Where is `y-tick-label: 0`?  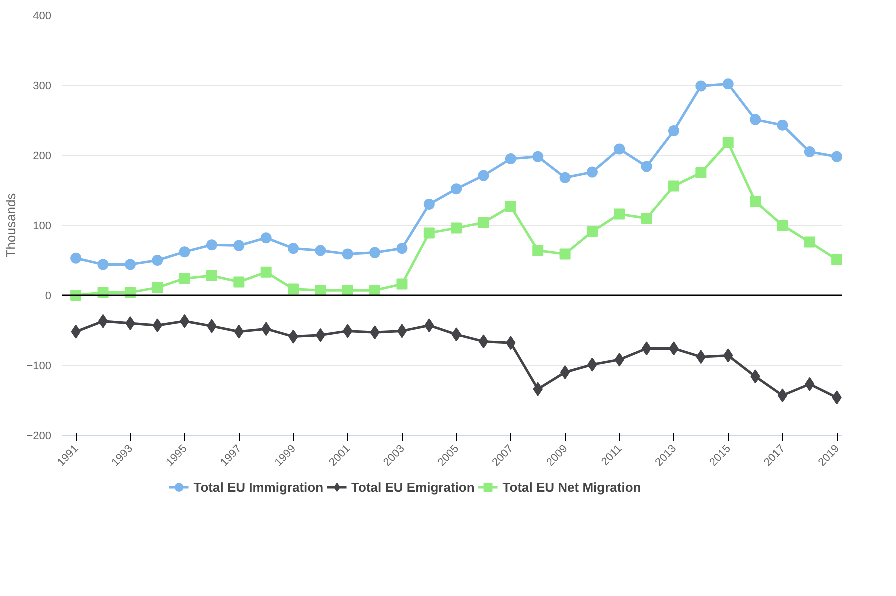
y-tick-label: 0 is located at coordinates (48, 296).